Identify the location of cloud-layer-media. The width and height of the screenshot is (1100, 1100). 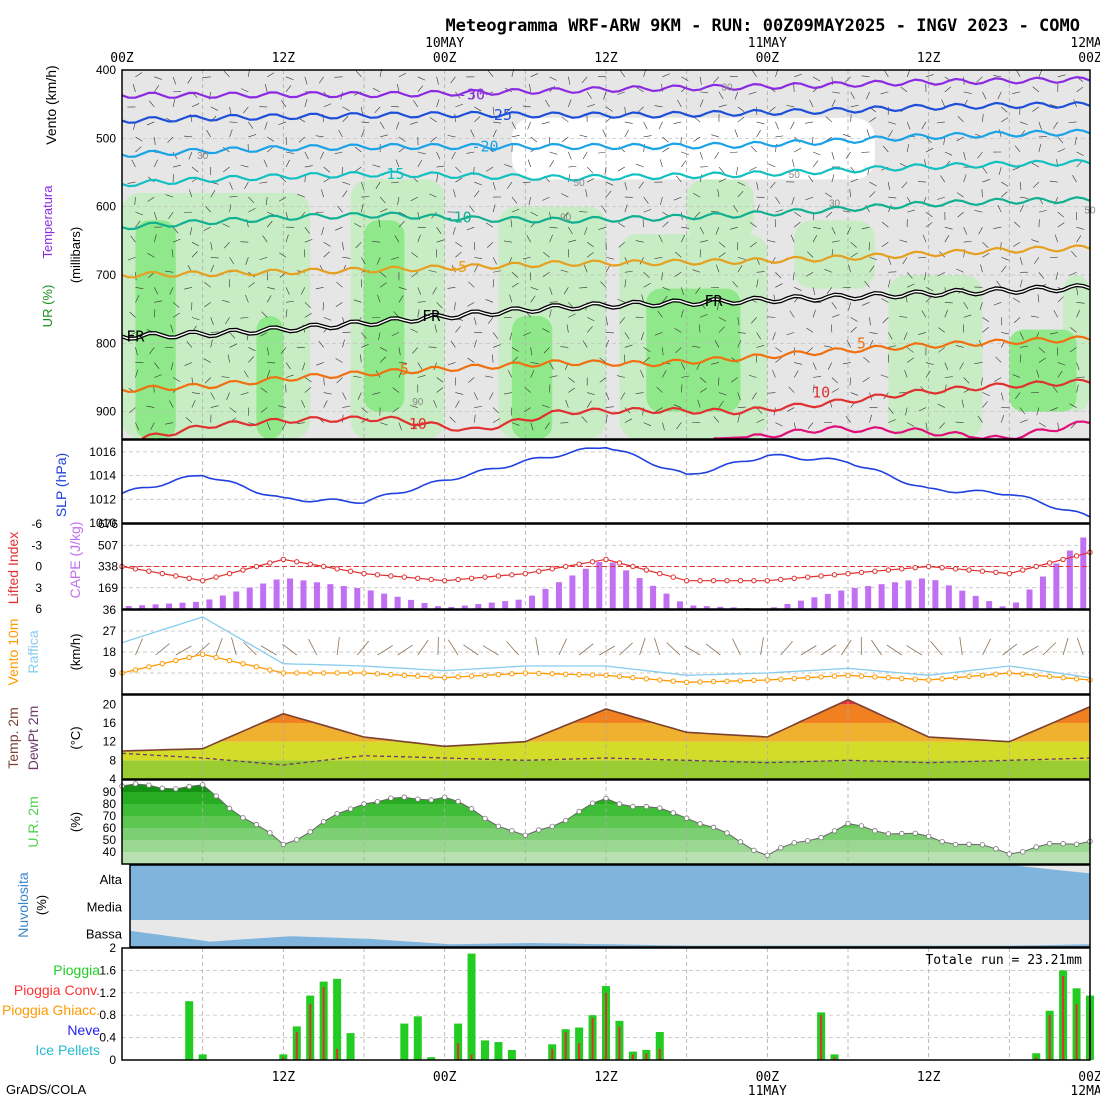
(610, 906).